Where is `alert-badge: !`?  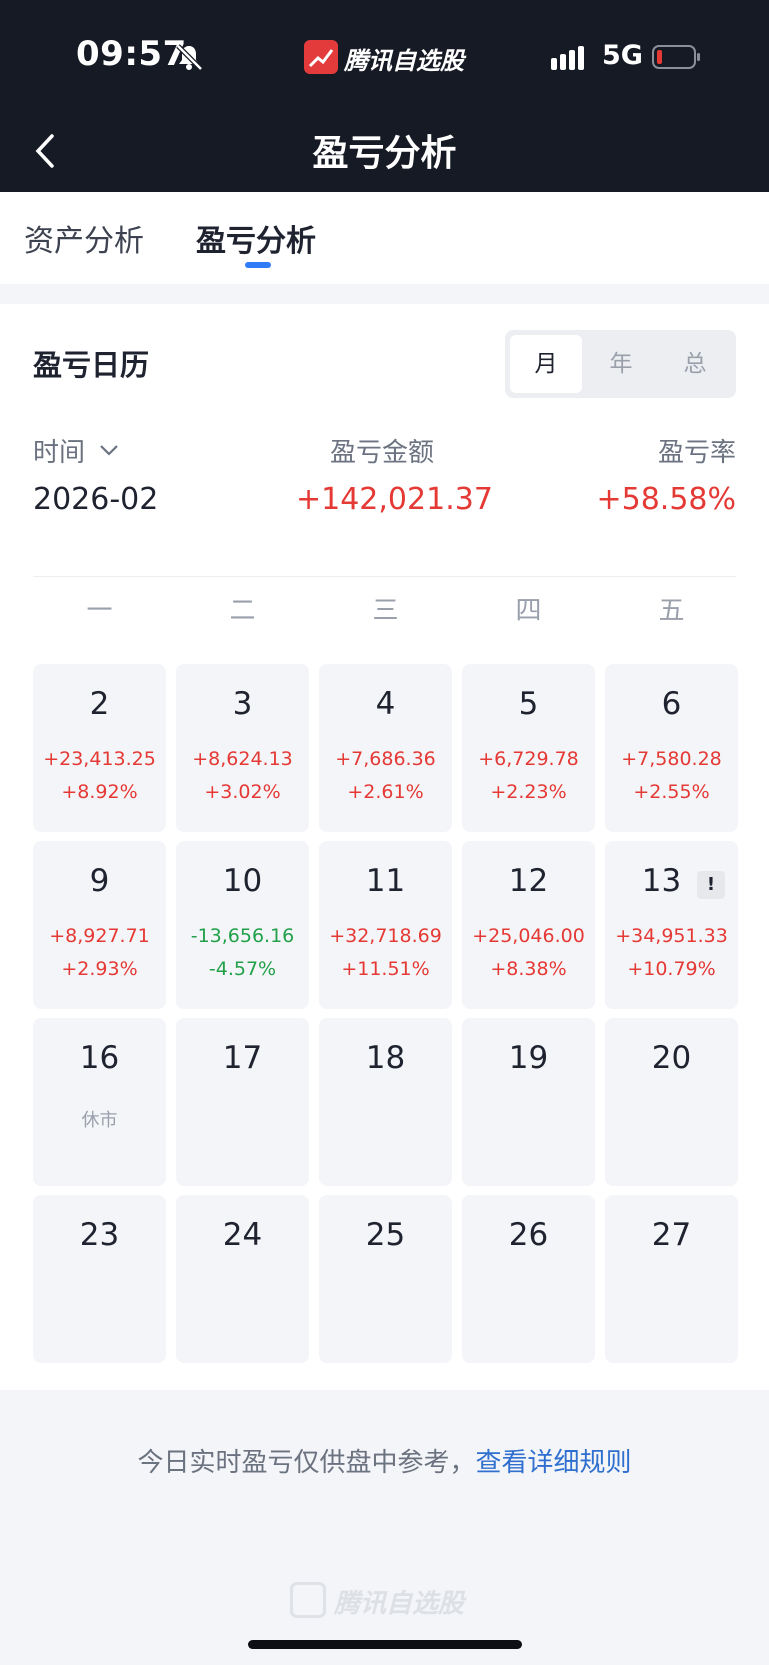
alert-badge: ! is located at coordinates (711, 885).